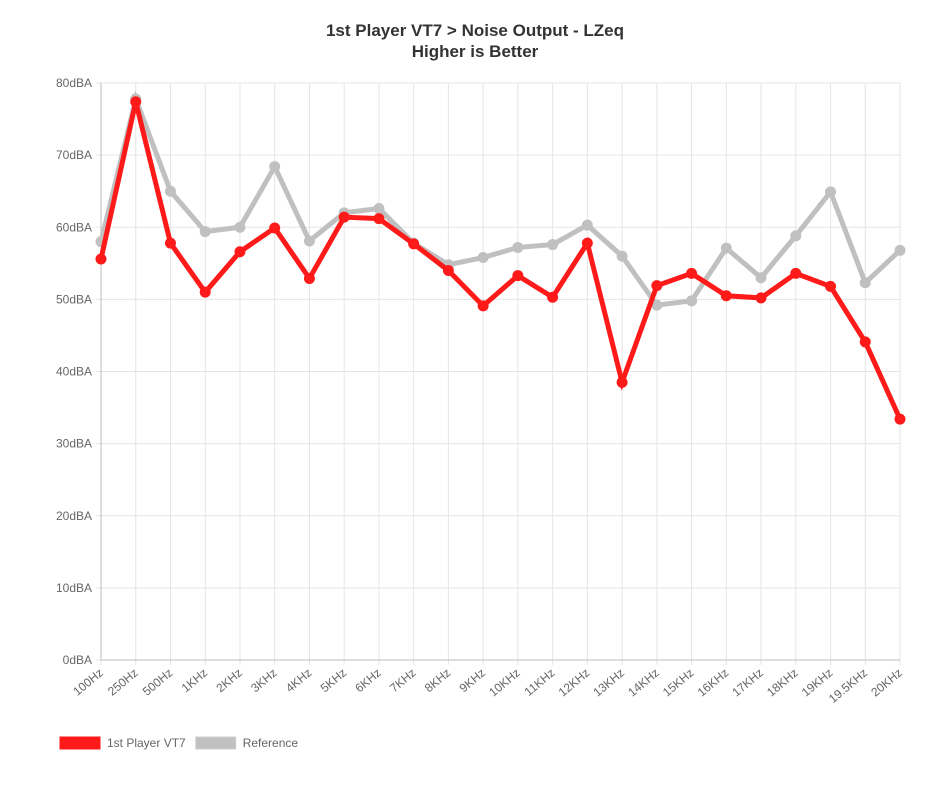  What do you see at coordinates (333, 681) in the screenshot?
I see `x-tick-label: 5KHz` at bounding box center [333, 681].